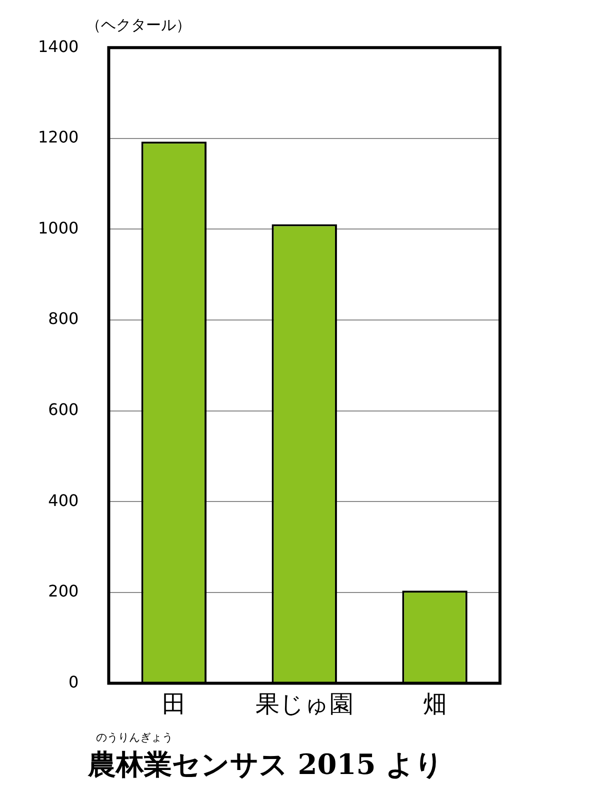  Describe the element at coordinates (63, 500) in the screenshot. I see `y-tick-label: 400` at that location.